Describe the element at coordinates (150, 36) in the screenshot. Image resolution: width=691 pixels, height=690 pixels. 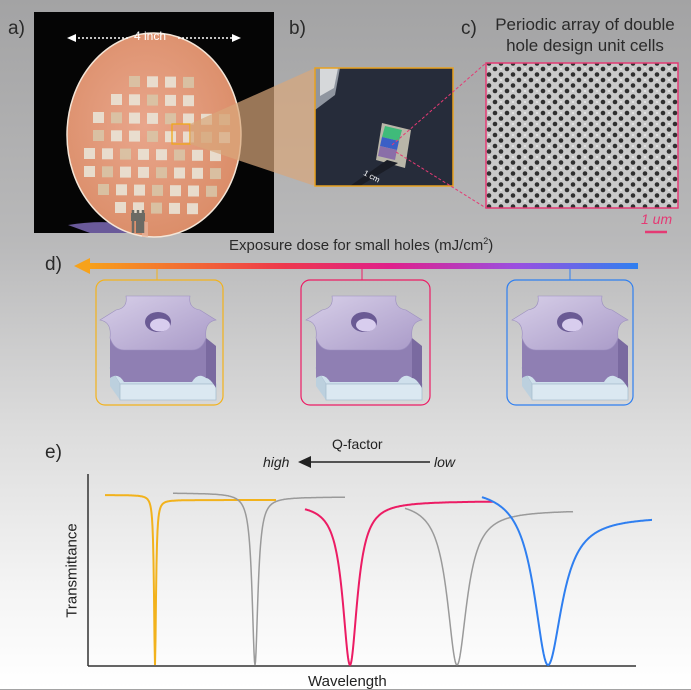
I see `wafer-size-label: 4 inch` at that location.